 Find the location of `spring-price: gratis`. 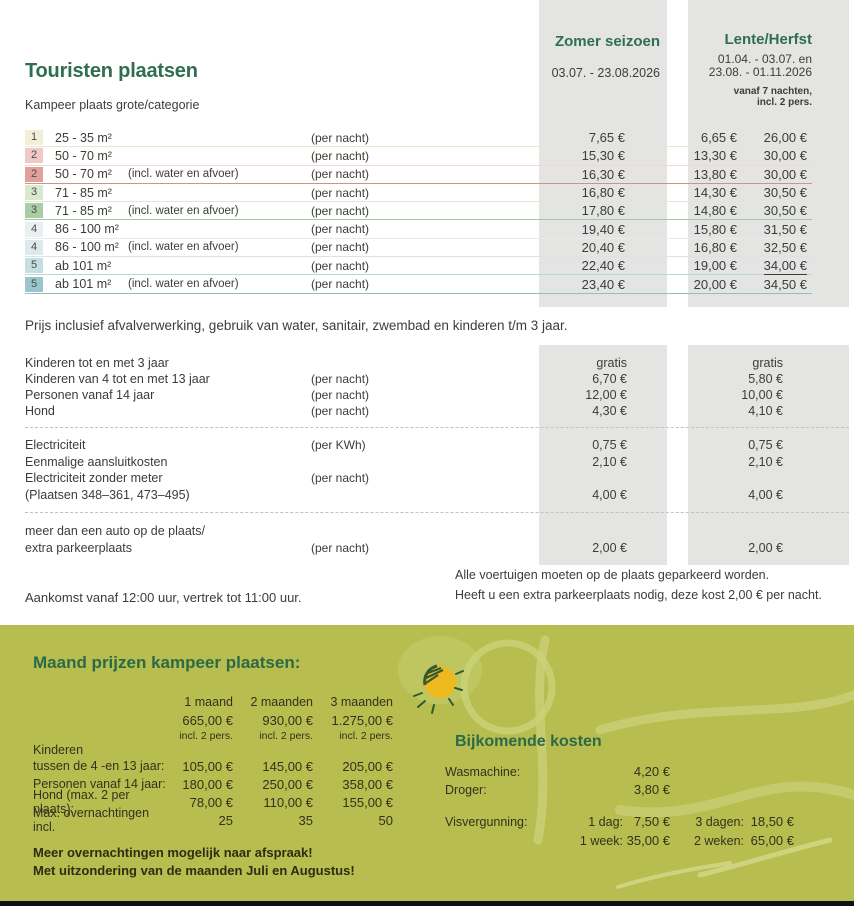

spring-price: gratis is located at coordinates (767, 363).